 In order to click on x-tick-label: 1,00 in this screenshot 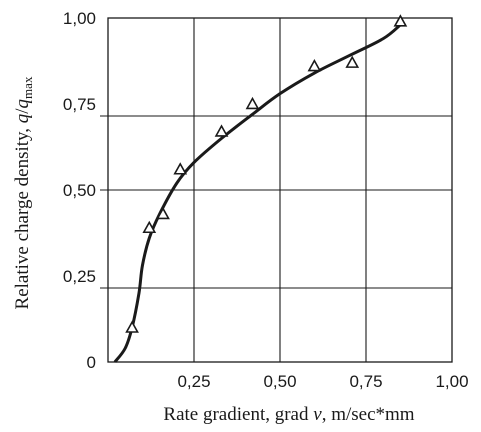, I will do `click(451, 381)`.